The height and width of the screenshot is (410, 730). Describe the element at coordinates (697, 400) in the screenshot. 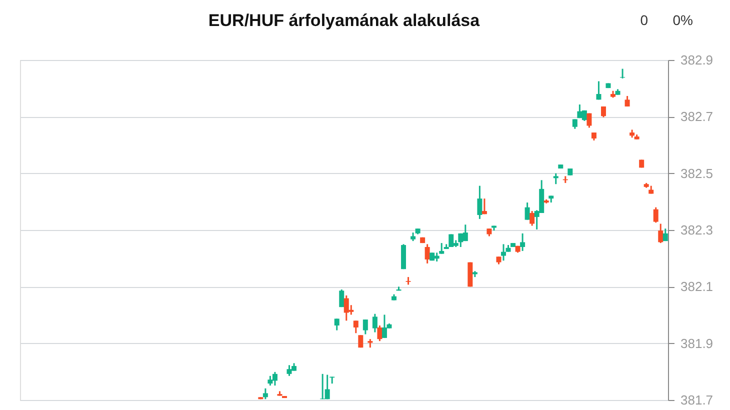

I see `y-tick-label: 381.7` at that location.